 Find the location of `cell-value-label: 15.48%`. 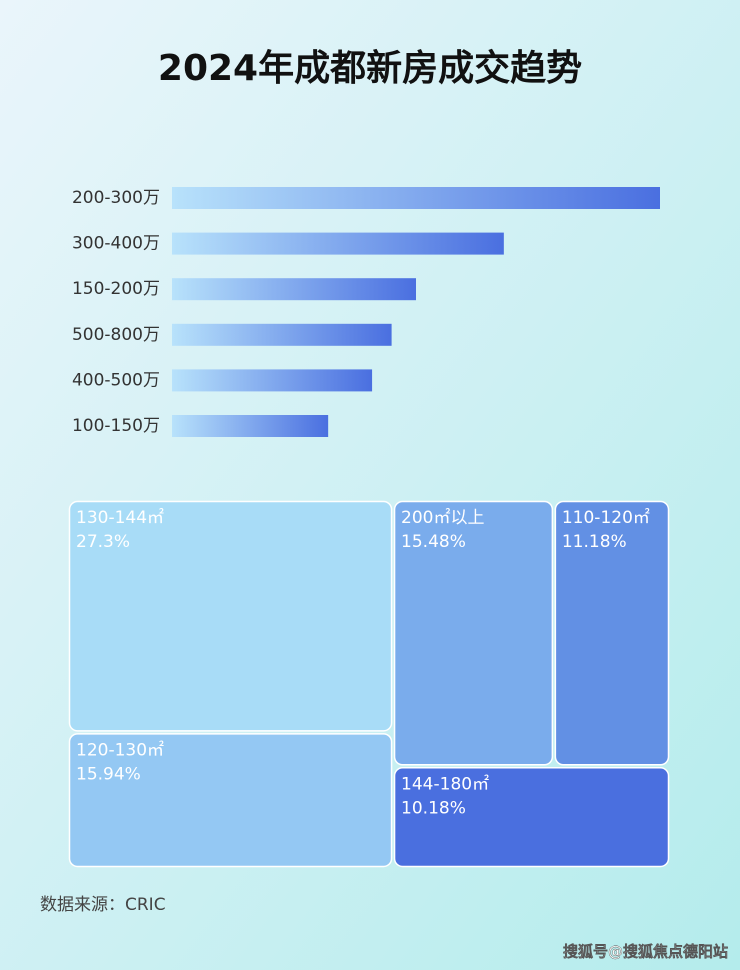

cell-value-label: 15.48% is located at coordinates (433, 542).